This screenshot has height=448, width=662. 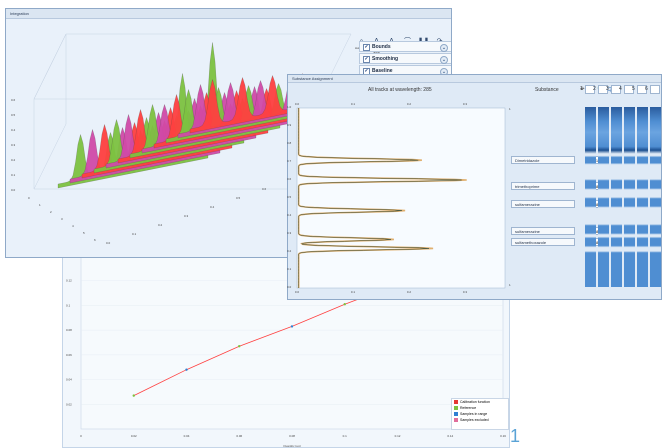 I want to click on y-tick-label: 0.6, so click(x=13, y=100).